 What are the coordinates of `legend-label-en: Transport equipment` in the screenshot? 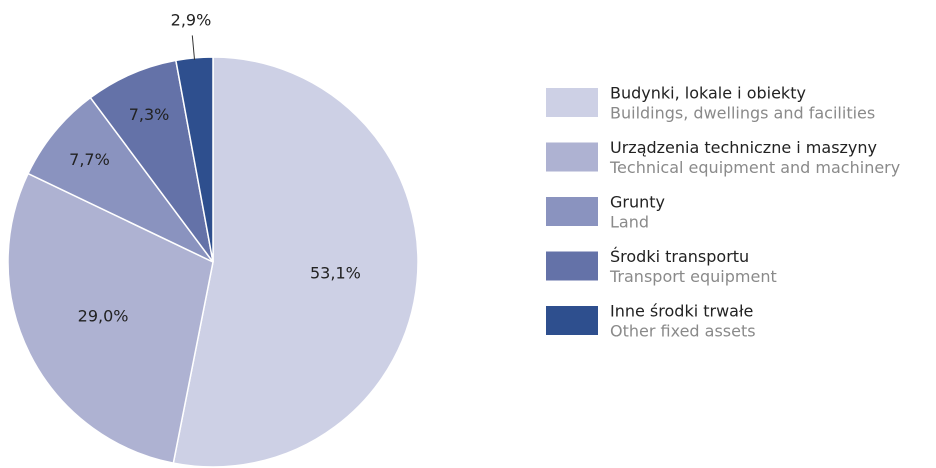 It's located at (693, 276).